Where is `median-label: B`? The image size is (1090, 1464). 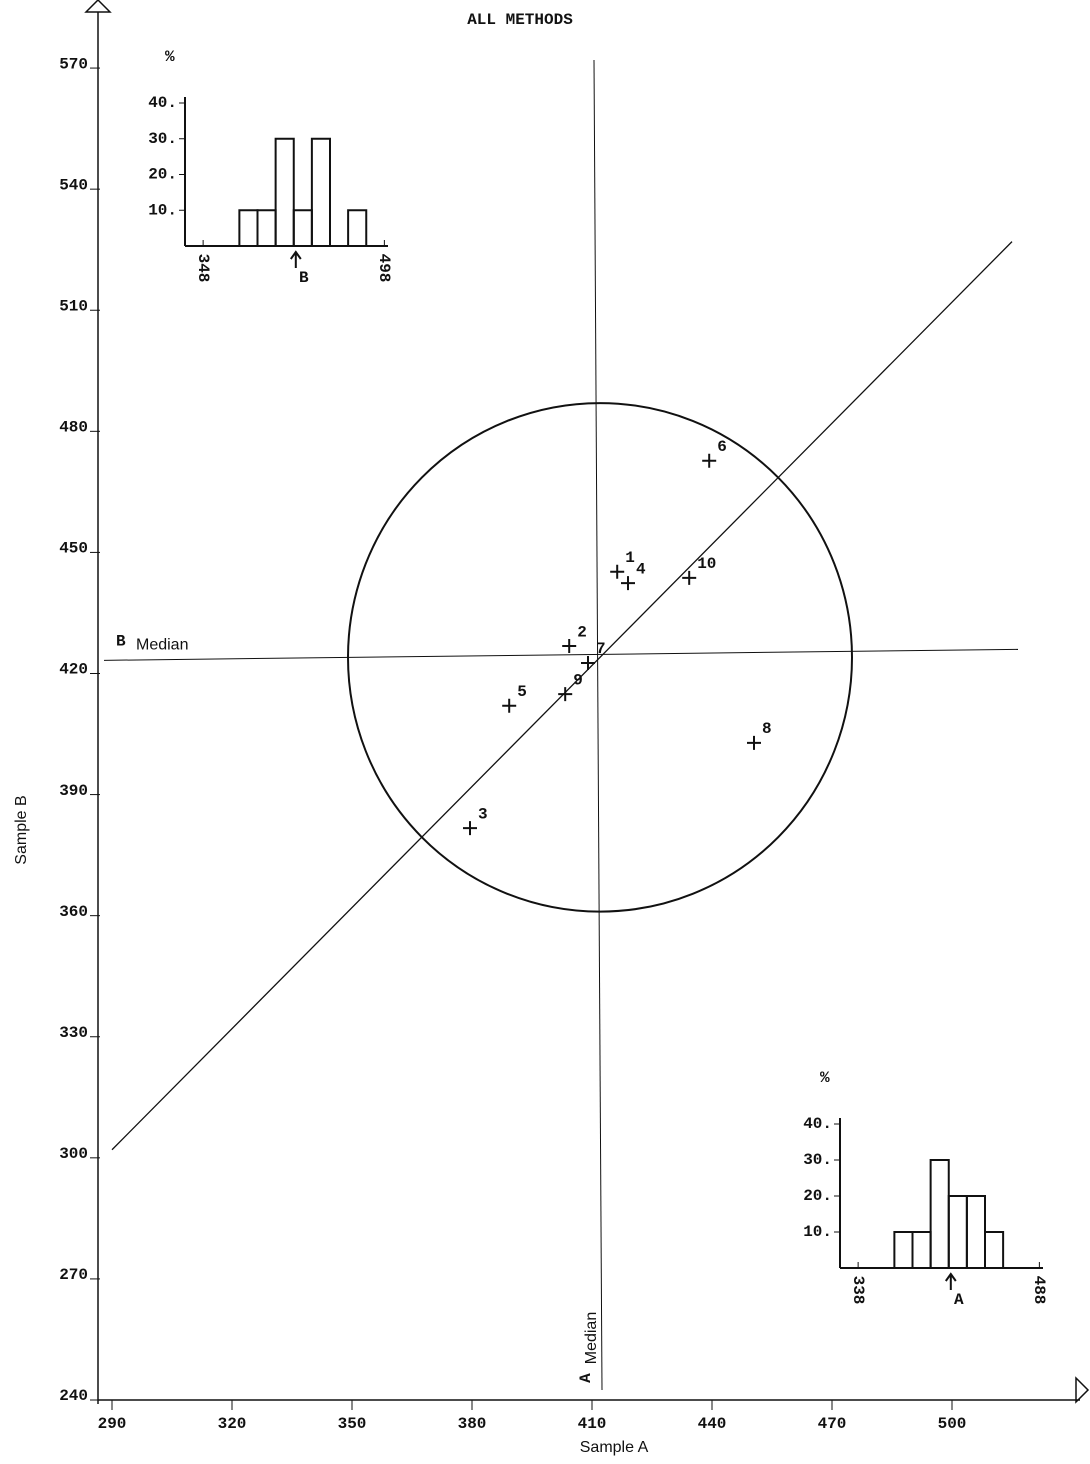
median-label: B is located at coordinates (121, 642).